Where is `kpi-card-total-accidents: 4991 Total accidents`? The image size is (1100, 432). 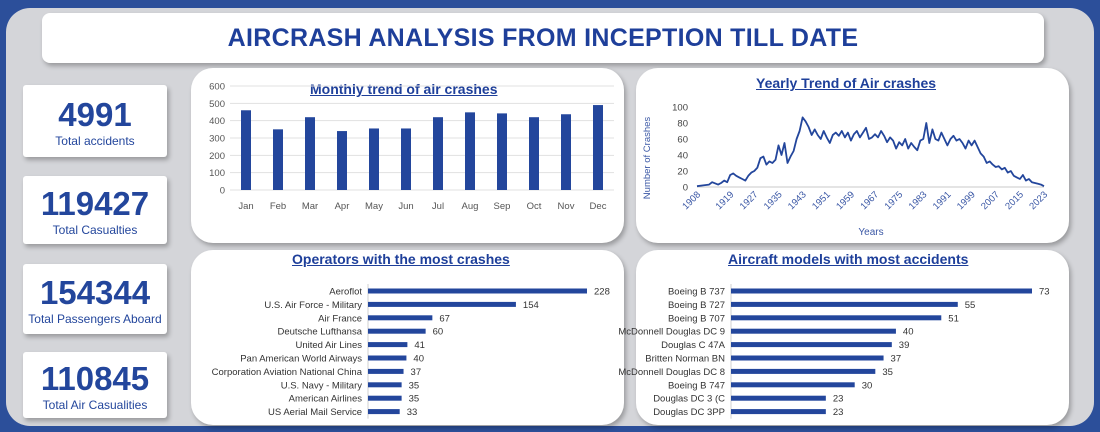 kpi-card-total-accidents: 4991 Total accidents is located at coordinates (95, 121).